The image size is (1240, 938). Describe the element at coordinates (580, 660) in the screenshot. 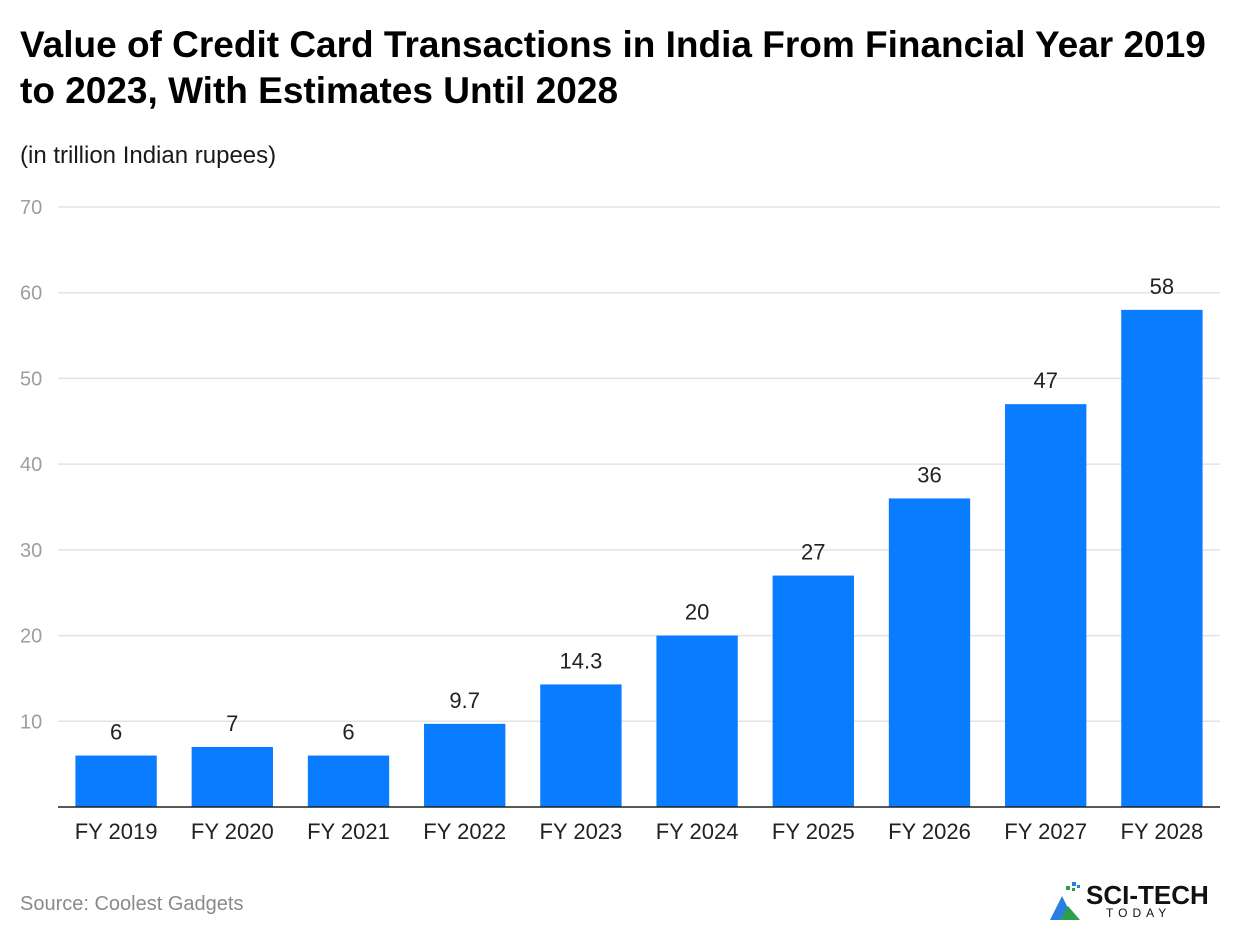

I see `bar-value-label: 14.3` at that location.